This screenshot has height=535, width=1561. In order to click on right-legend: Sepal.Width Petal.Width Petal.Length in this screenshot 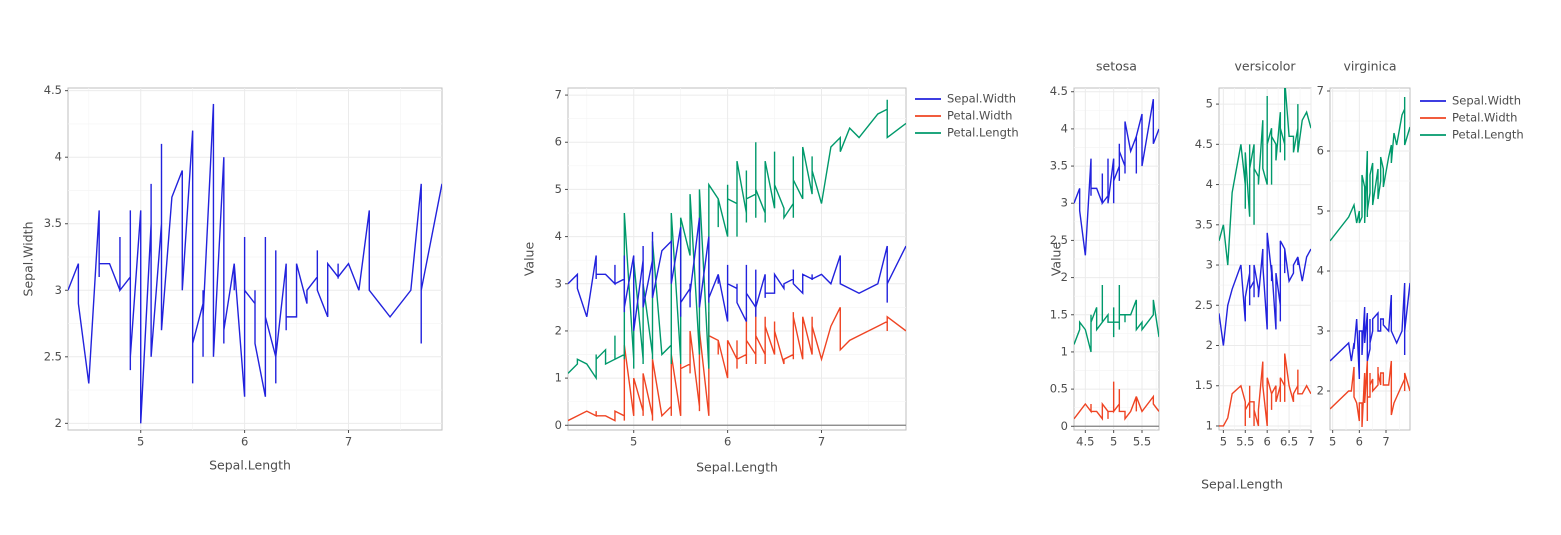, I will do `click(1472, 118)`.